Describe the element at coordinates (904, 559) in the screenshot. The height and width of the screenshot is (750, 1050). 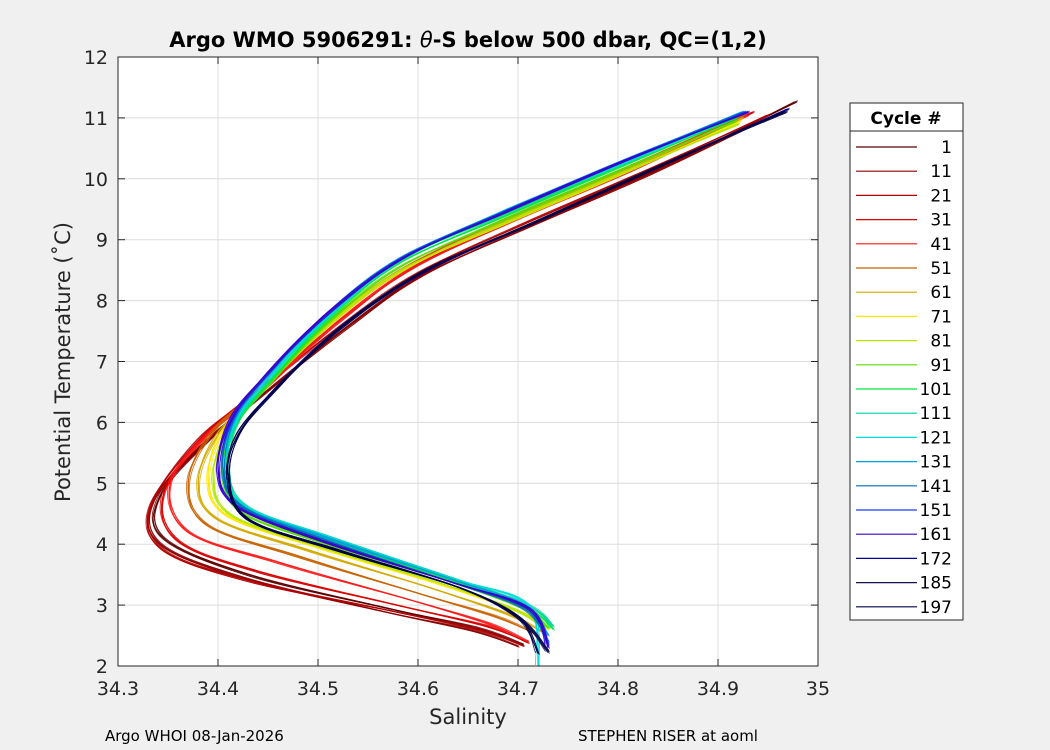
I see `legend-item-cycle-172: 172` at that location.